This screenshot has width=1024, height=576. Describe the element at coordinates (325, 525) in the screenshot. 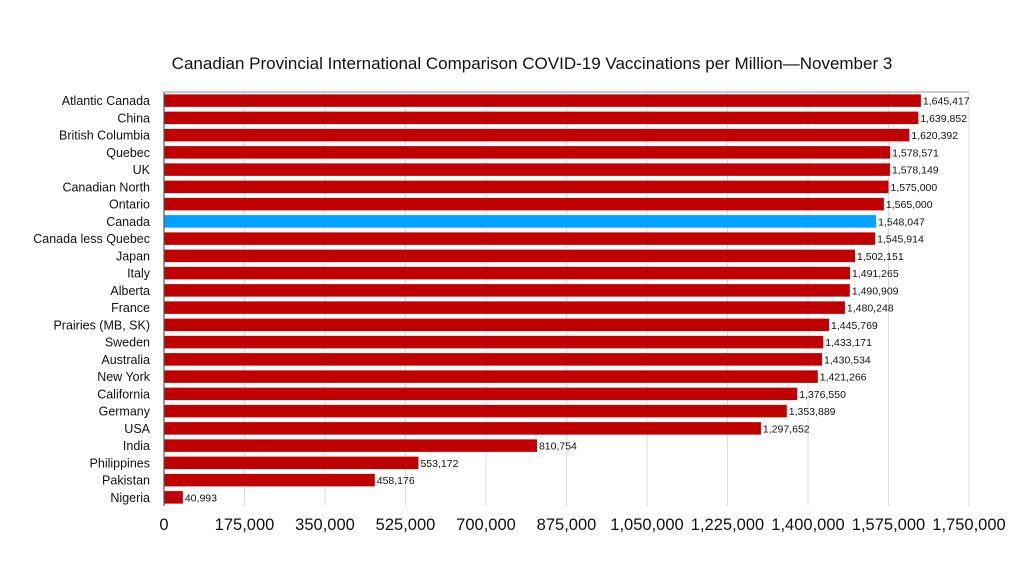

I see `x-tick-label: 350,000` at that location.